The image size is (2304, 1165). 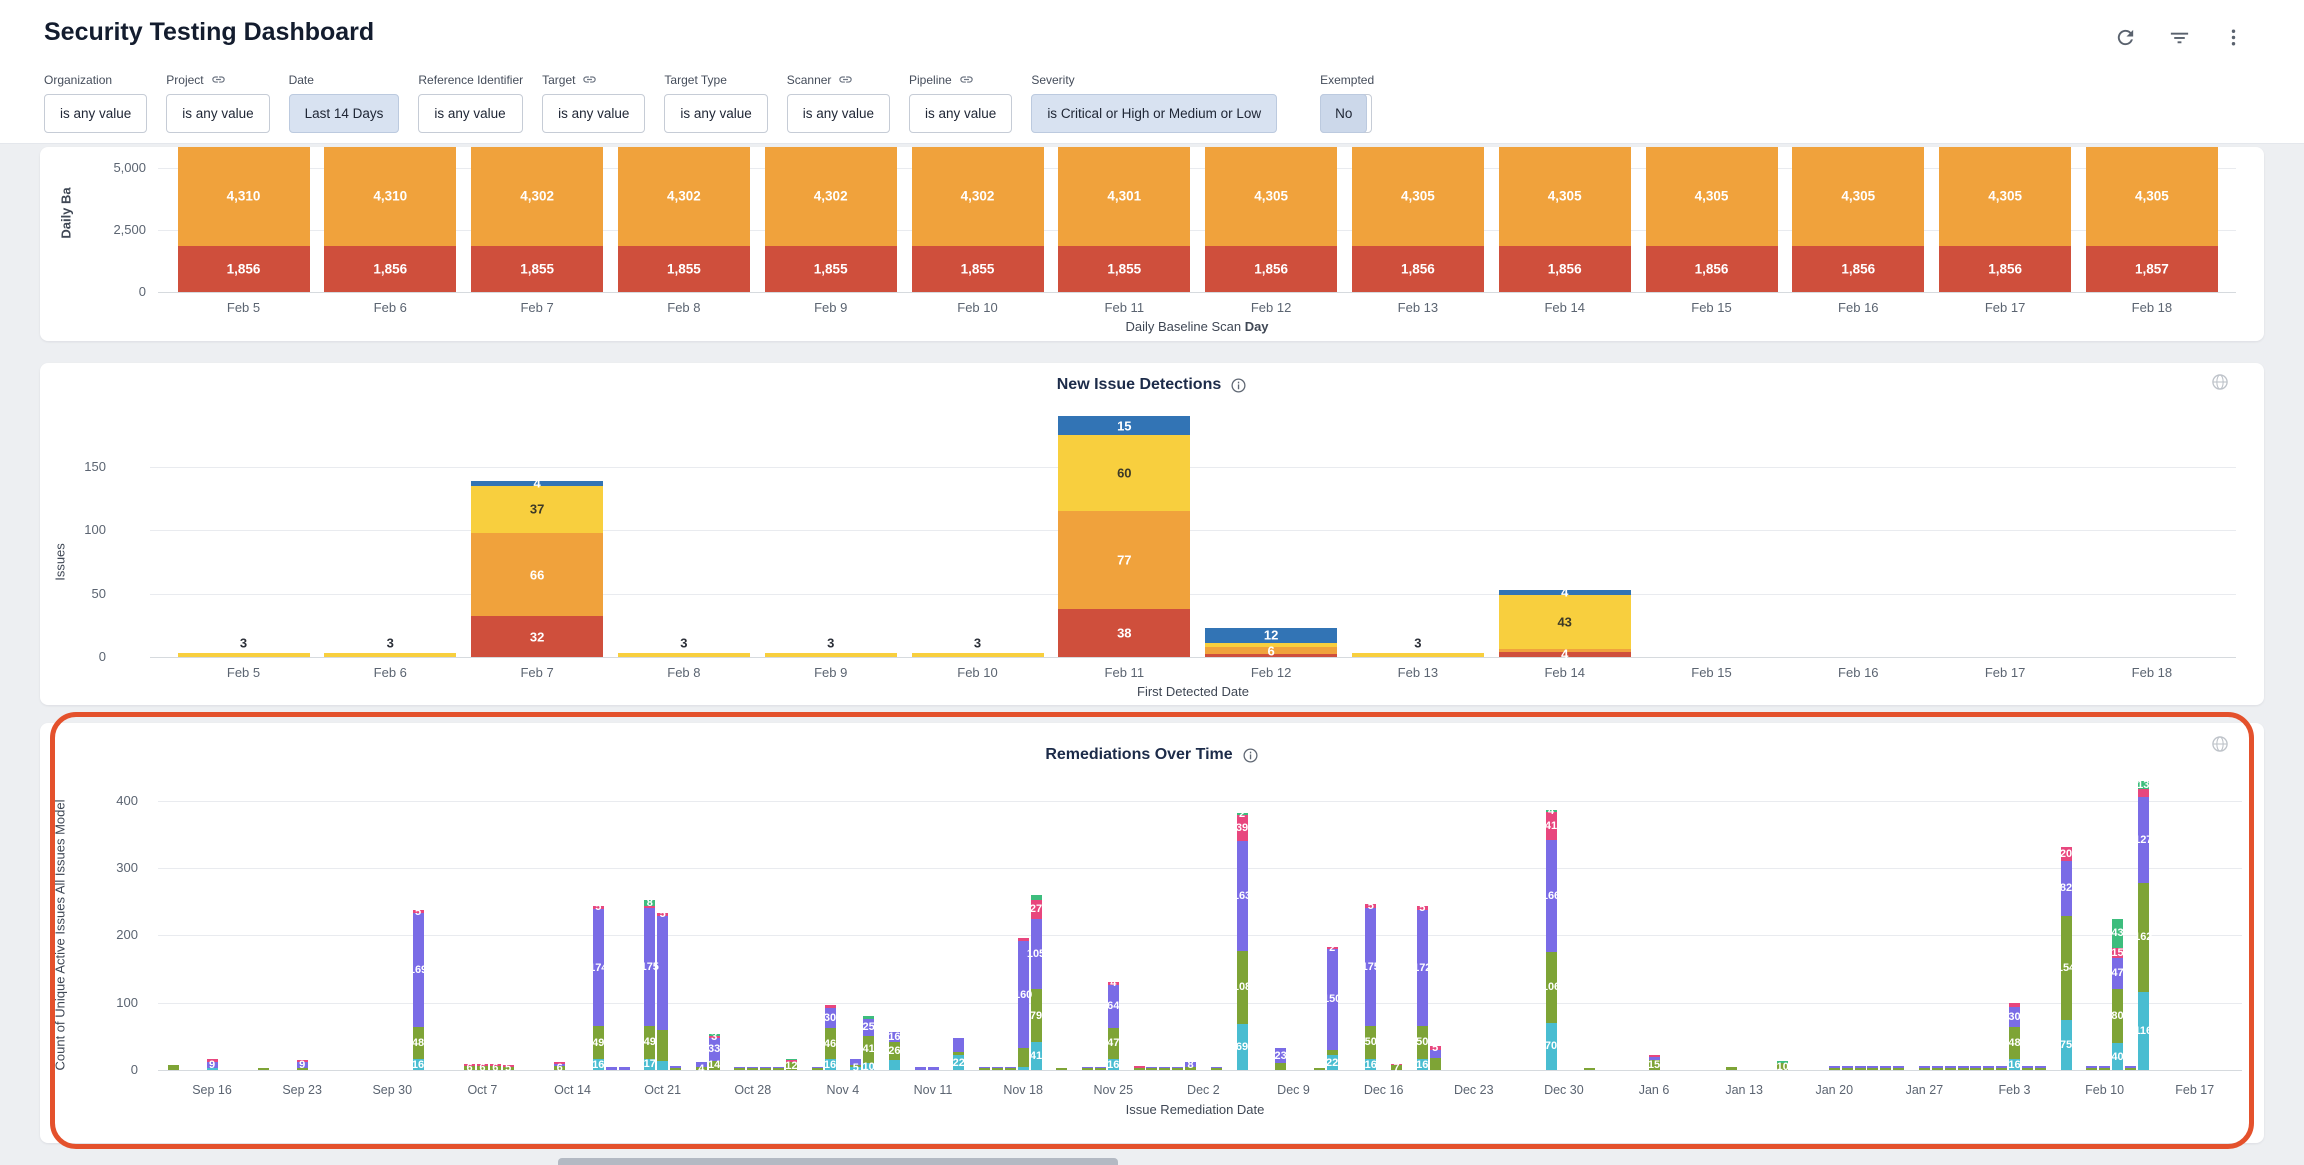 What do you see at coordinates (1154, 113) in the screenshot?
I see `filter-value-severity: is Critical or High or Medium or Low` at bounding box center [1154, 113].